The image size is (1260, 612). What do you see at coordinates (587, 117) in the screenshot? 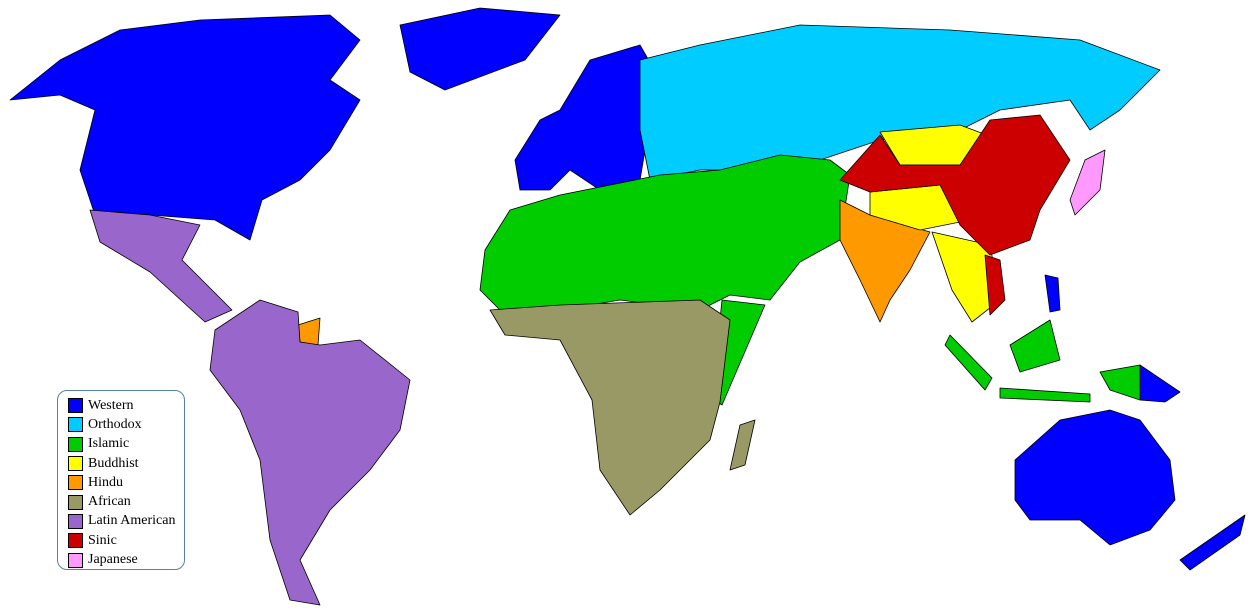
I see `europe` at bounding box center [587, 117].